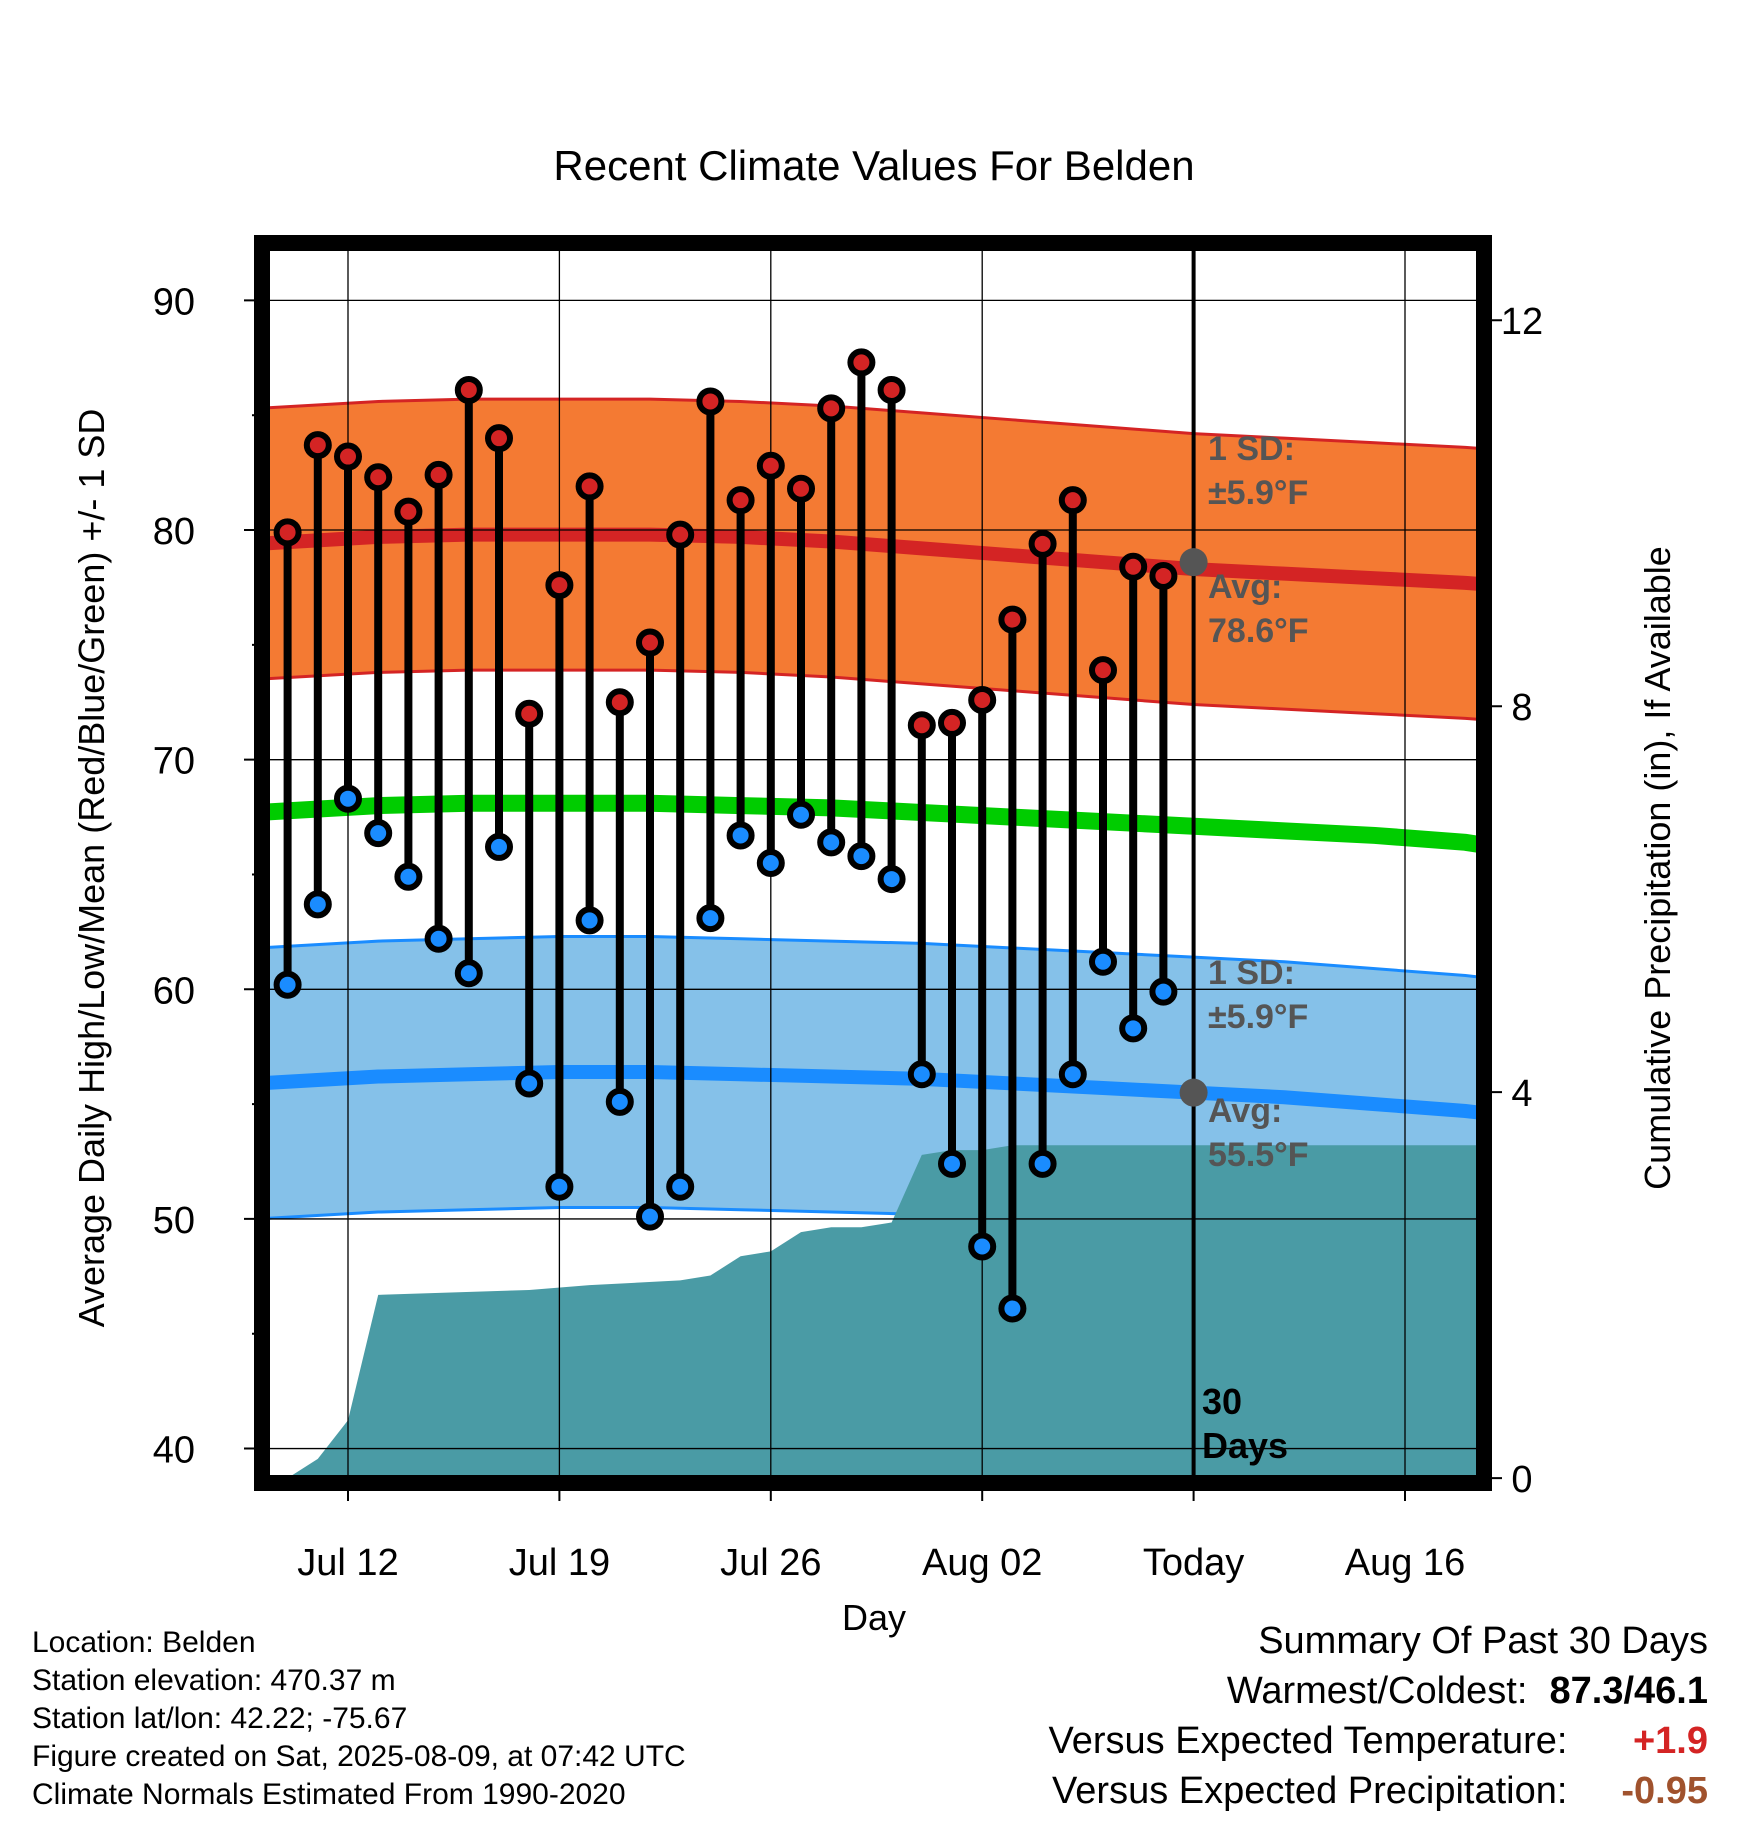 The height and width of the screenshot is (1828, 1748). I want to click on normals-text: Climate Normals Estimated From 1990-2020, so click(329, 1794).